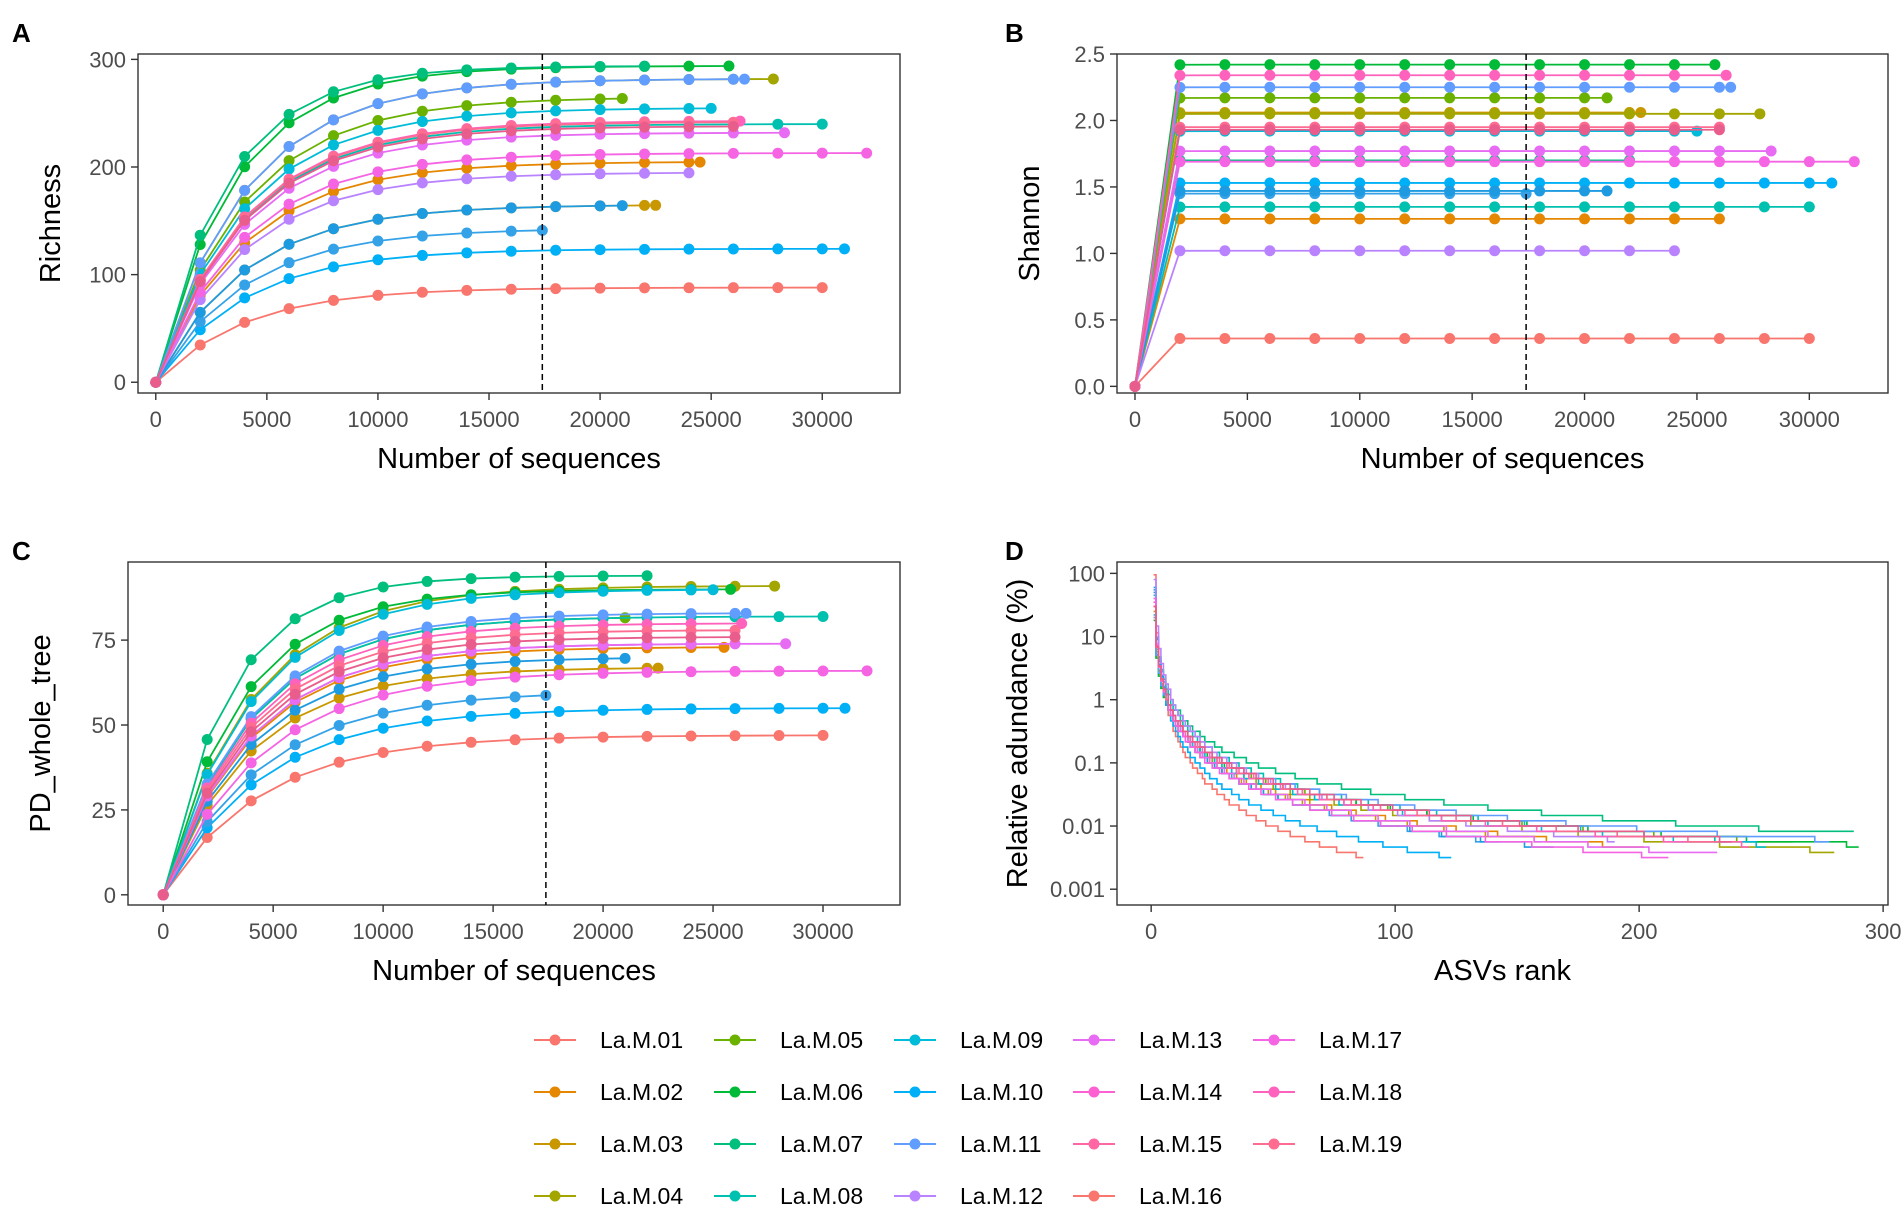 The width and height of the screenshot is (1904, 1212). What do you see at coordinates (821, 1144) in the screenshot?
I see `legend-label: La.M.07` at bounding box center [821, 1144].